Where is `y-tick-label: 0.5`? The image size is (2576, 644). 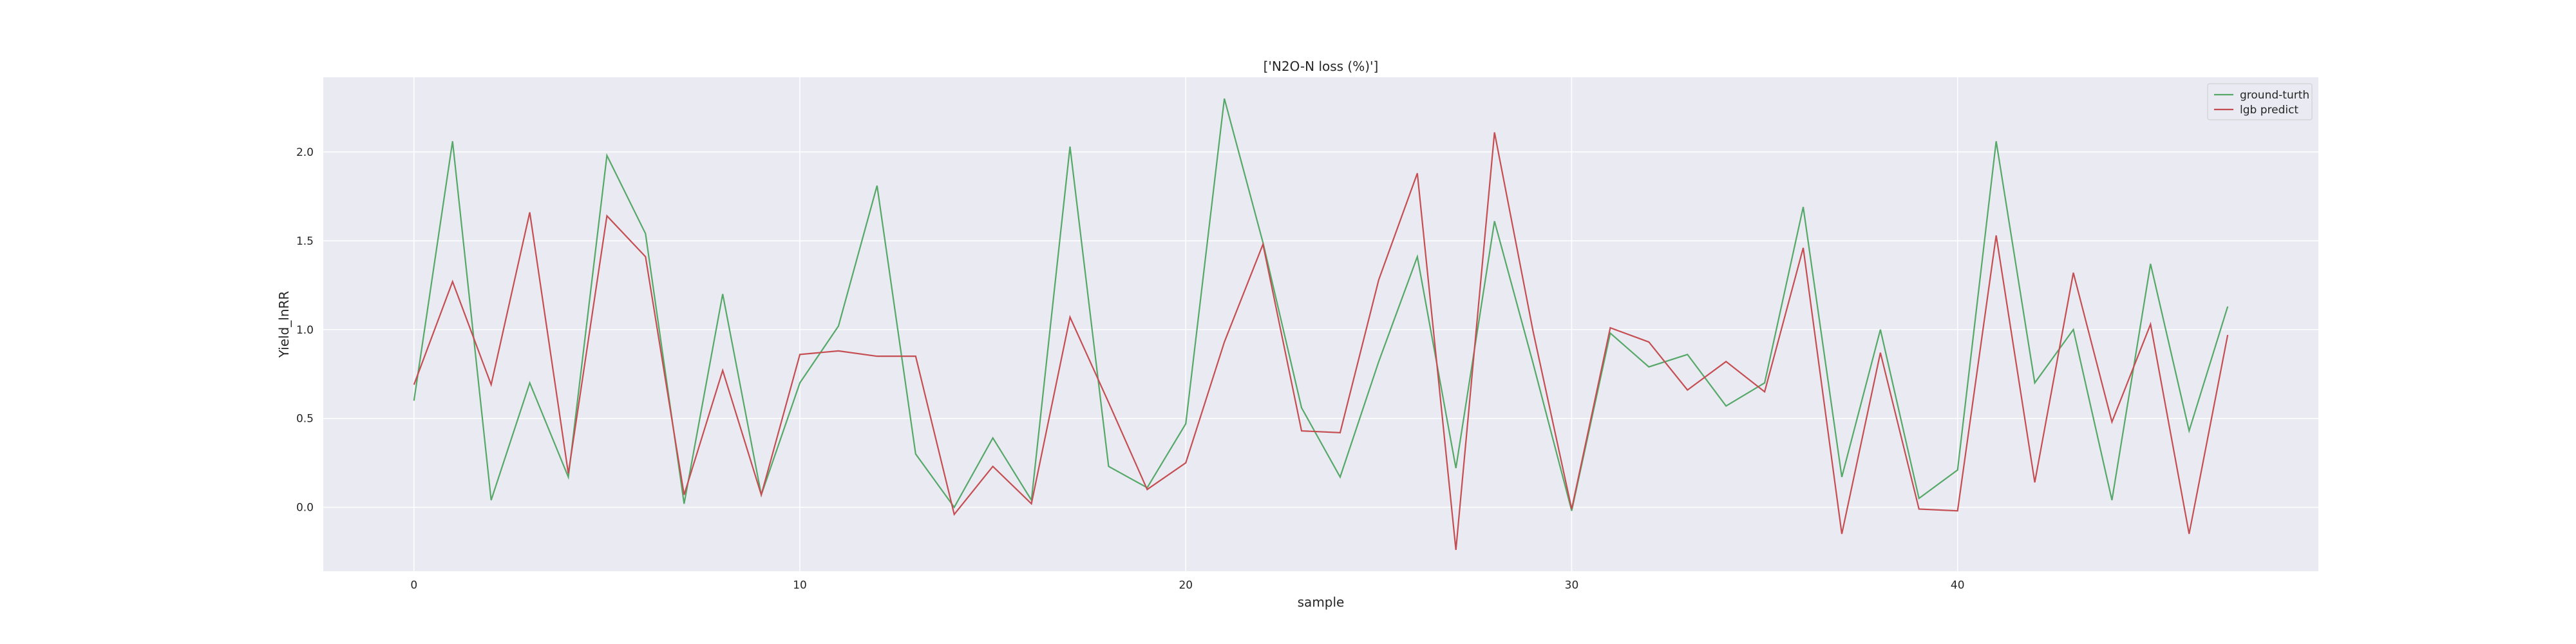 y-tick-label: 0.5 is located at coordinates (305, 419).